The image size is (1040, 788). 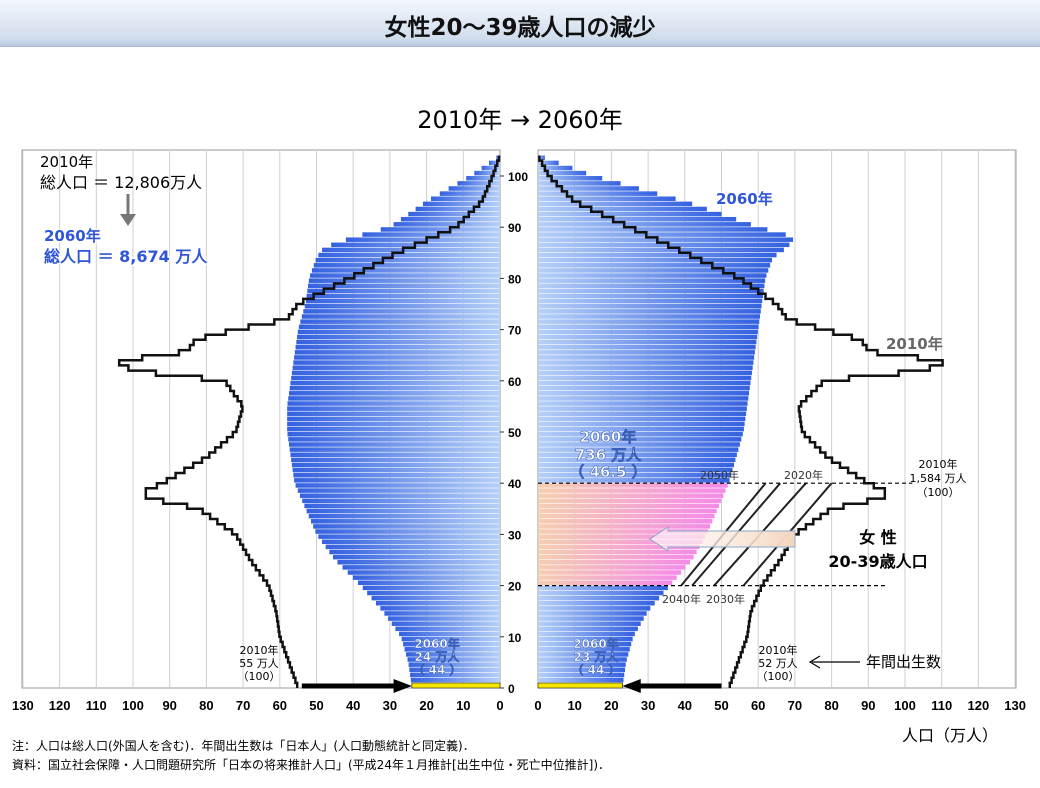 I want to click on y-tick-label: 70, so click(x=515, y=331).